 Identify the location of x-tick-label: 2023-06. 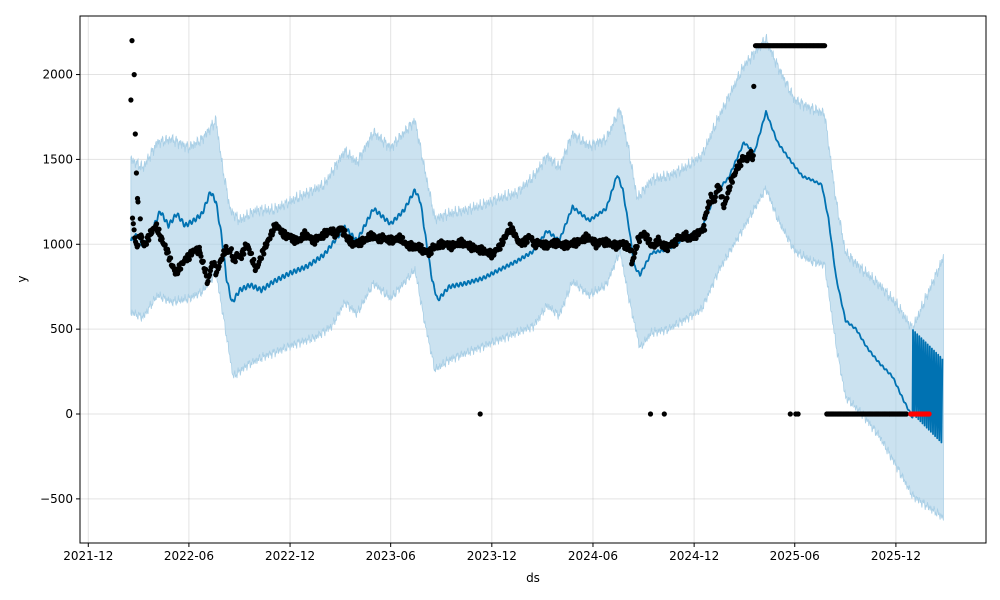
(391, 556).